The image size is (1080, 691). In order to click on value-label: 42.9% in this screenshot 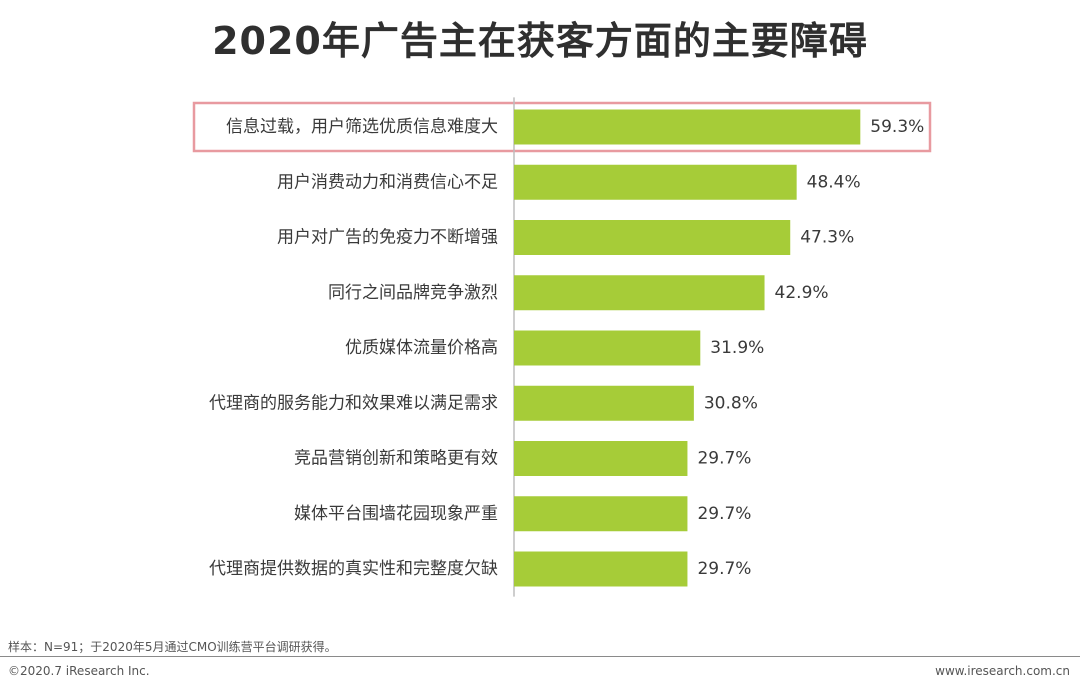, I will do `click(802, 293)`.